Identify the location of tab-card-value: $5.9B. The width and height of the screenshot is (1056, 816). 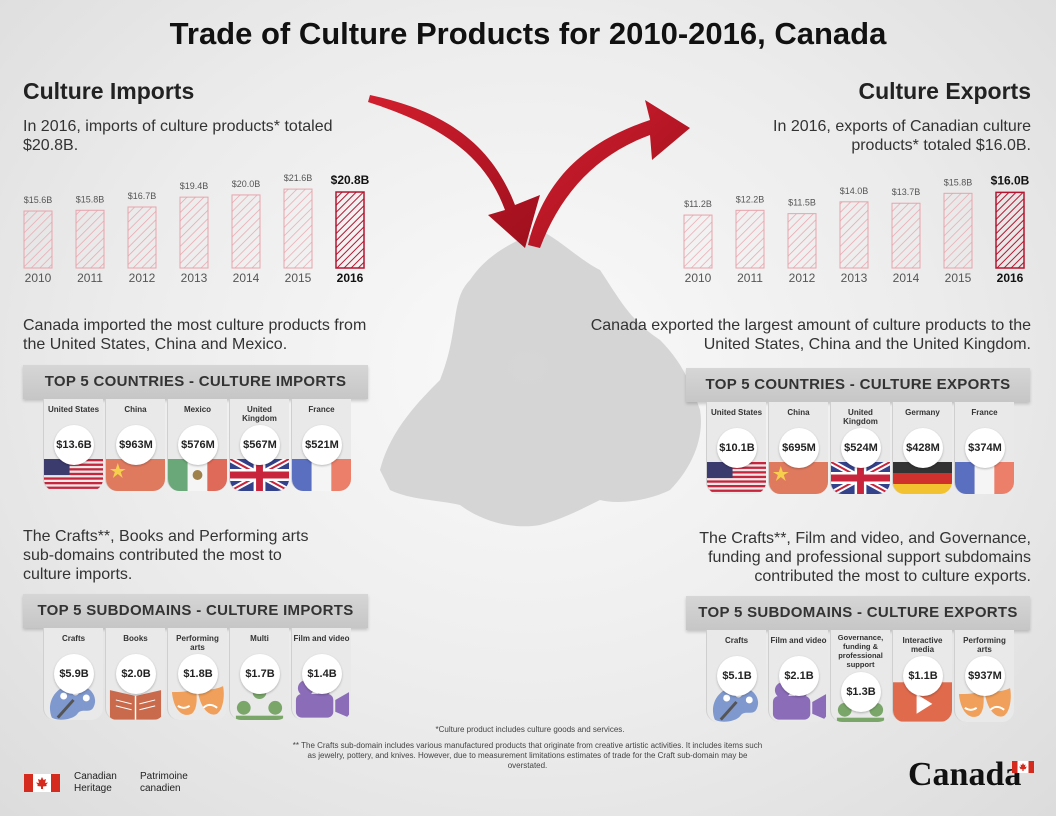
(74, 674).